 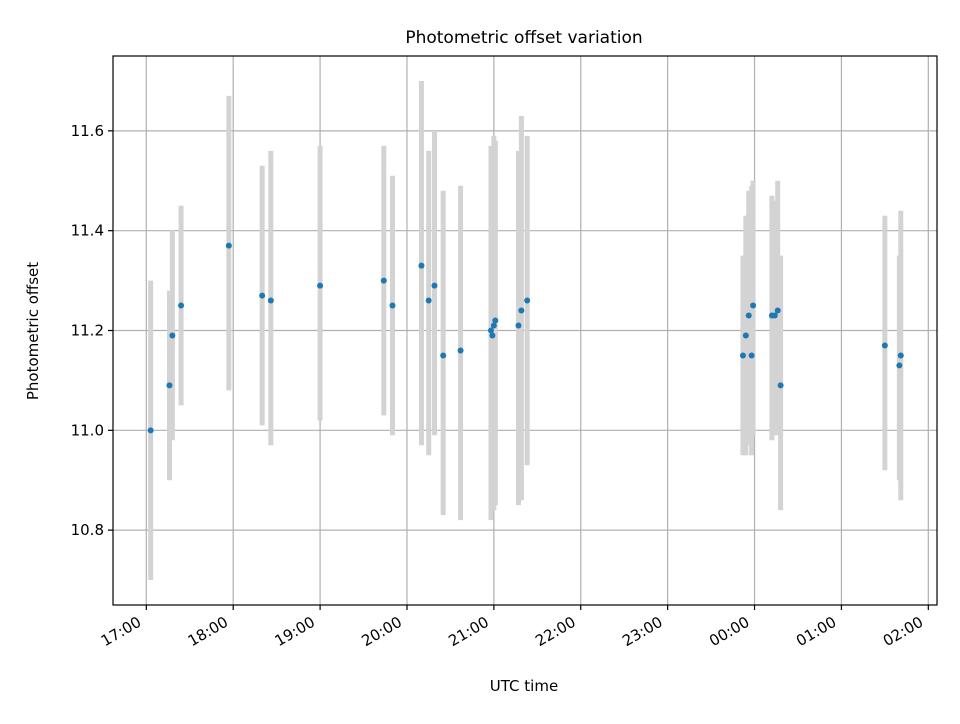 I want to click on y-axis-label: Photometric offset, so click(x=33, y=331).